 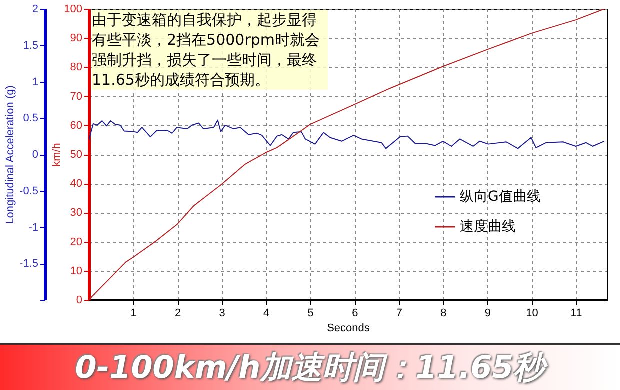 I want to click on y2-tick-label: -1.5, so click(x=29, y=264).